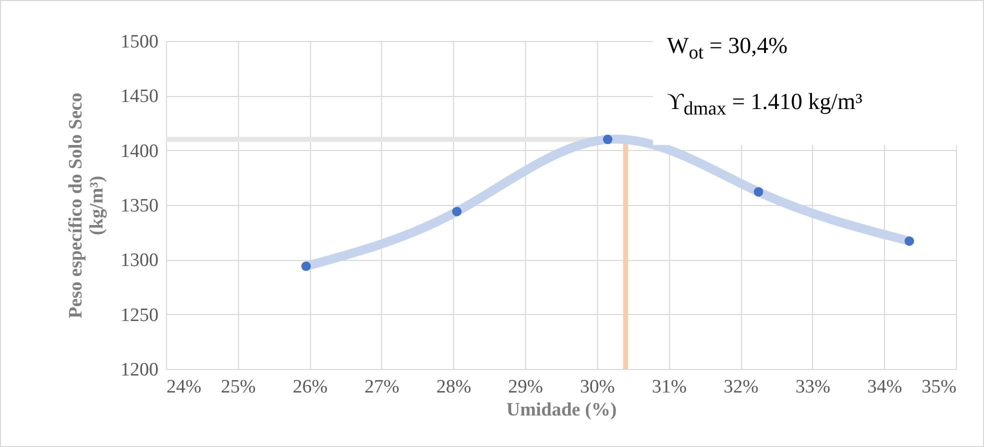  I want to click on x-tick-label: 30%, so click(597, 387).